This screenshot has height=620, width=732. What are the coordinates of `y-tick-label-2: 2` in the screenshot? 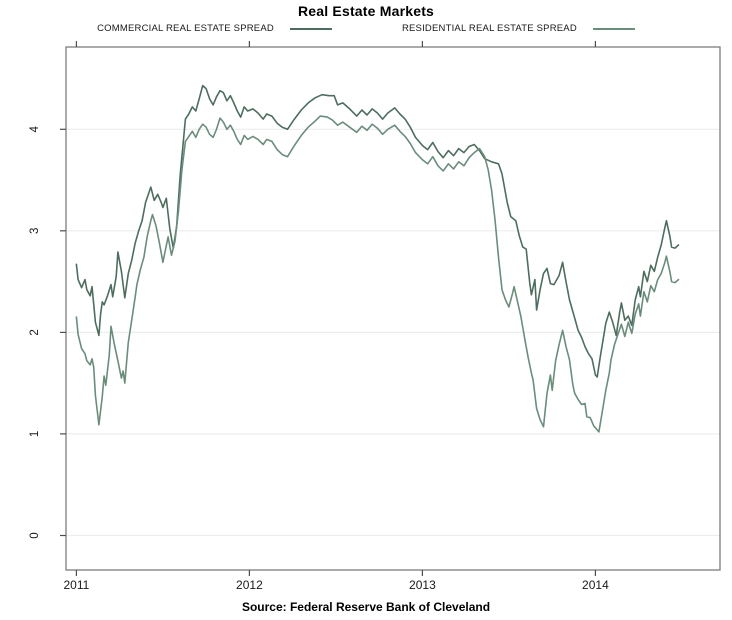 It's located at (35, 332).